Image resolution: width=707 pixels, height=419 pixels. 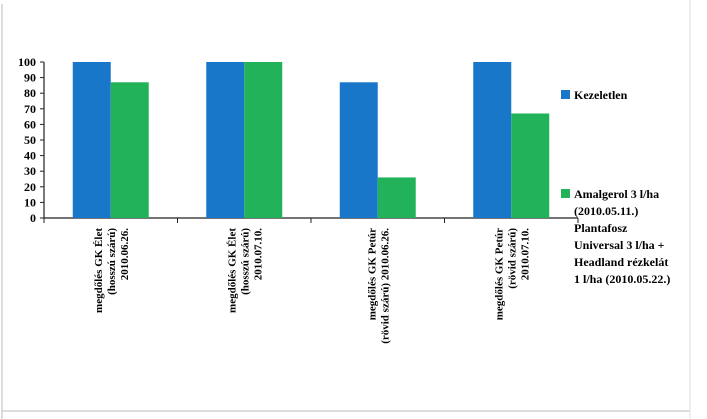 What do you see at coordinates (30, 171) in the screenshot?
I see `y-tick-label: 30` at bounding box center [30, 171].